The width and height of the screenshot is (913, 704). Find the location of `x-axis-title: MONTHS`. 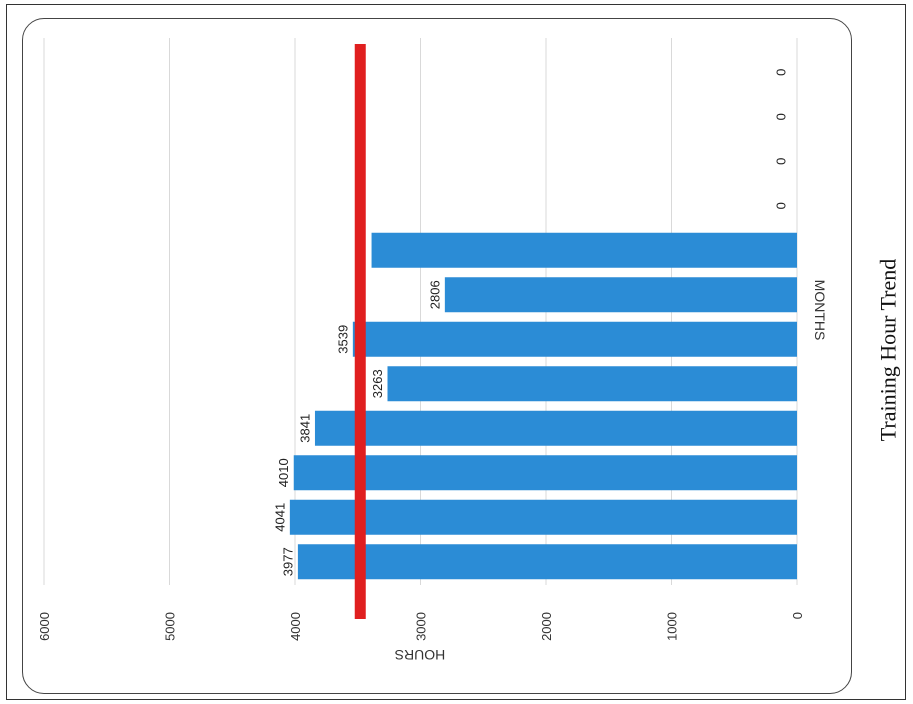

x-axis-title: MONTHS is located at coordinates (820, 310).